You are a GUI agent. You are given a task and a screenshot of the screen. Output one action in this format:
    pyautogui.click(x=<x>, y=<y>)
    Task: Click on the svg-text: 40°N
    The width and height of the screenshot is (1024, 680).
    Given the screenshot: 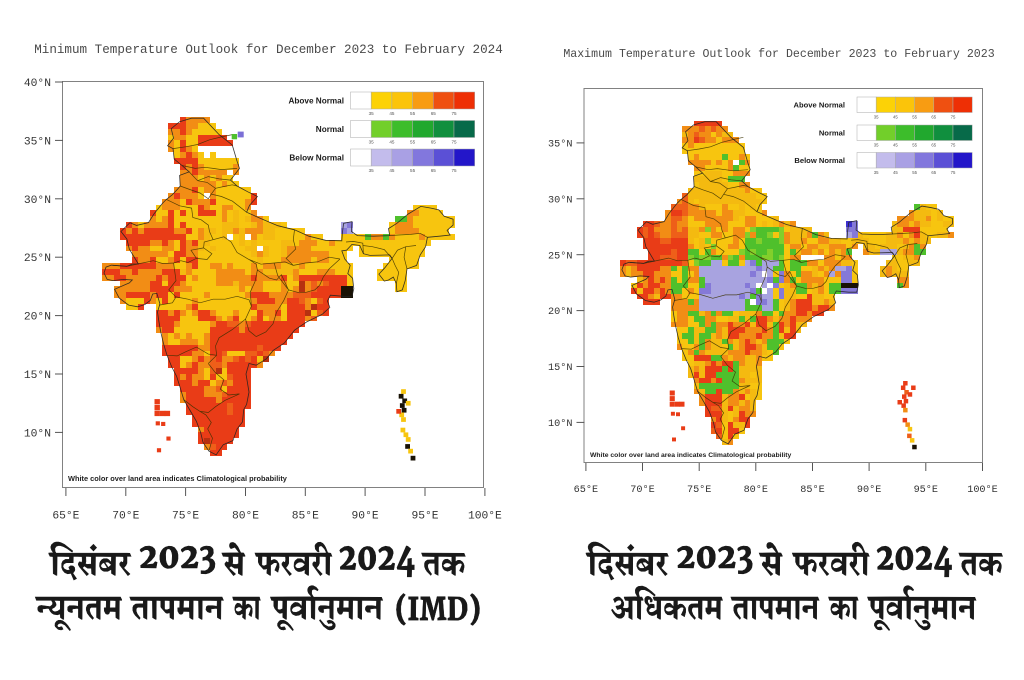 What is the action you would take?
    pyautogui.click(x=37, y=84)
    